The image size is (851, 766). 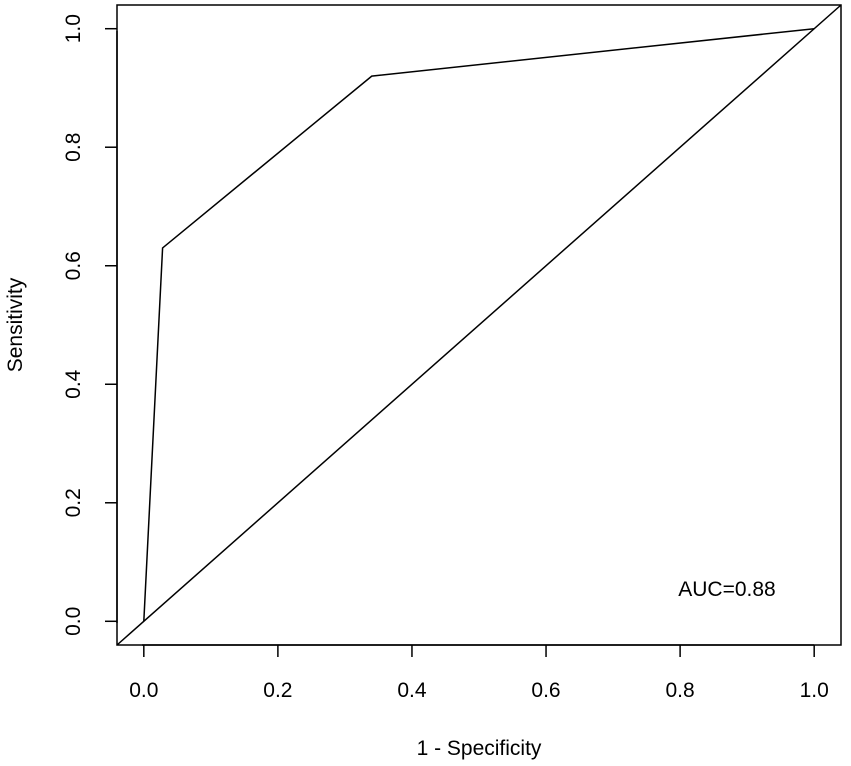 I want to click on x-tick-label: 0.4, so click(x=412, y=690).